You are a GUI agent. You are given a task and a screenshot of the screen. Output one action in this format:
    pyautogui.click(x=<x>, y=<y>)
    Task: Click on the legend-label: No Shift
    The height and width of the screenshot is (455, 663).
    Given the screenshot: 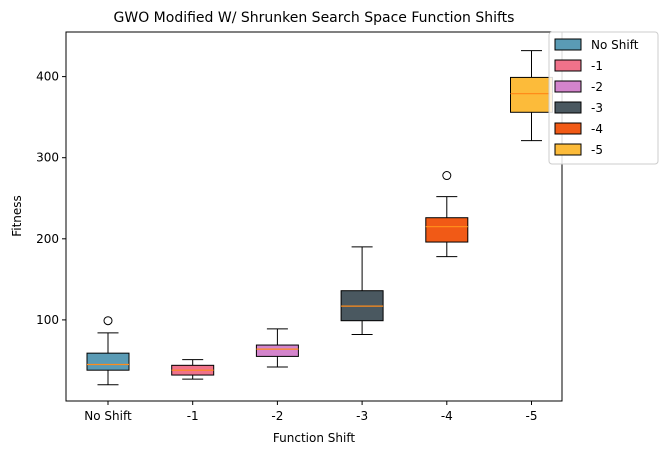 What is the action you would take?
    pyautogui.click(x=615, y=45)
    